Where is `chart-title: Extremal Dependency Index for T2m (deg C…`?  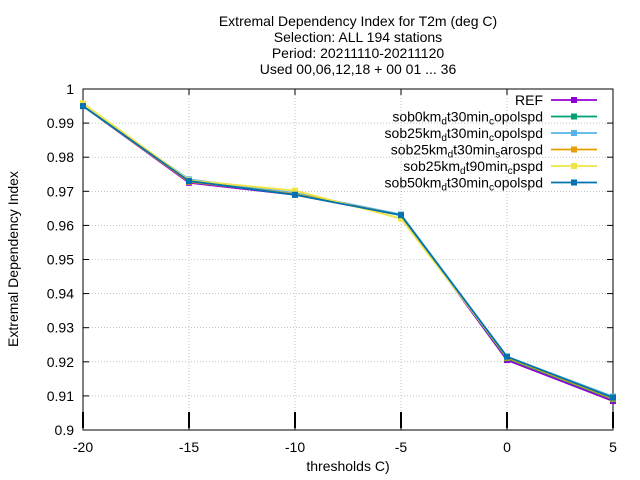
chart-title: Extremal Dependency Index for T2m (deg C… is located at coordinates (358, 45).